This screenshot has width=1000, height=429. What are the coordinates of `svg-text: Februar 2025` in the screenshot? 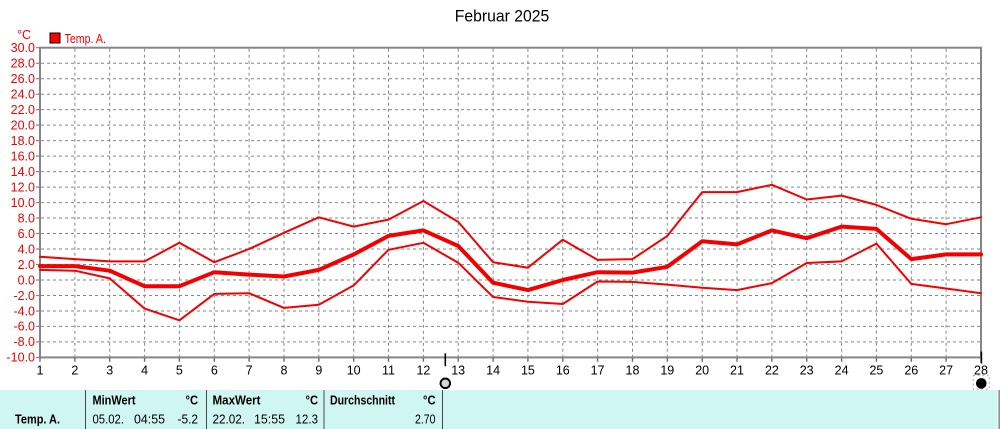 It's located at (502, 16).